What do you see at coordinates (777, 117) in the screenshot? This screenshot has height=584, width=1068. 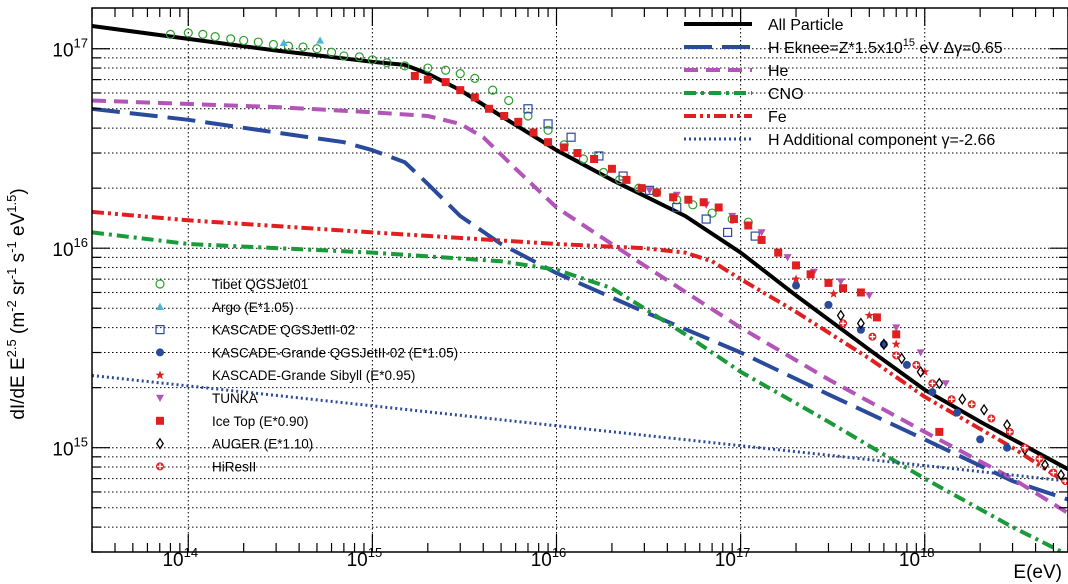 I see `legend-line-label-4: Fe` at bounding box center [777, 117].